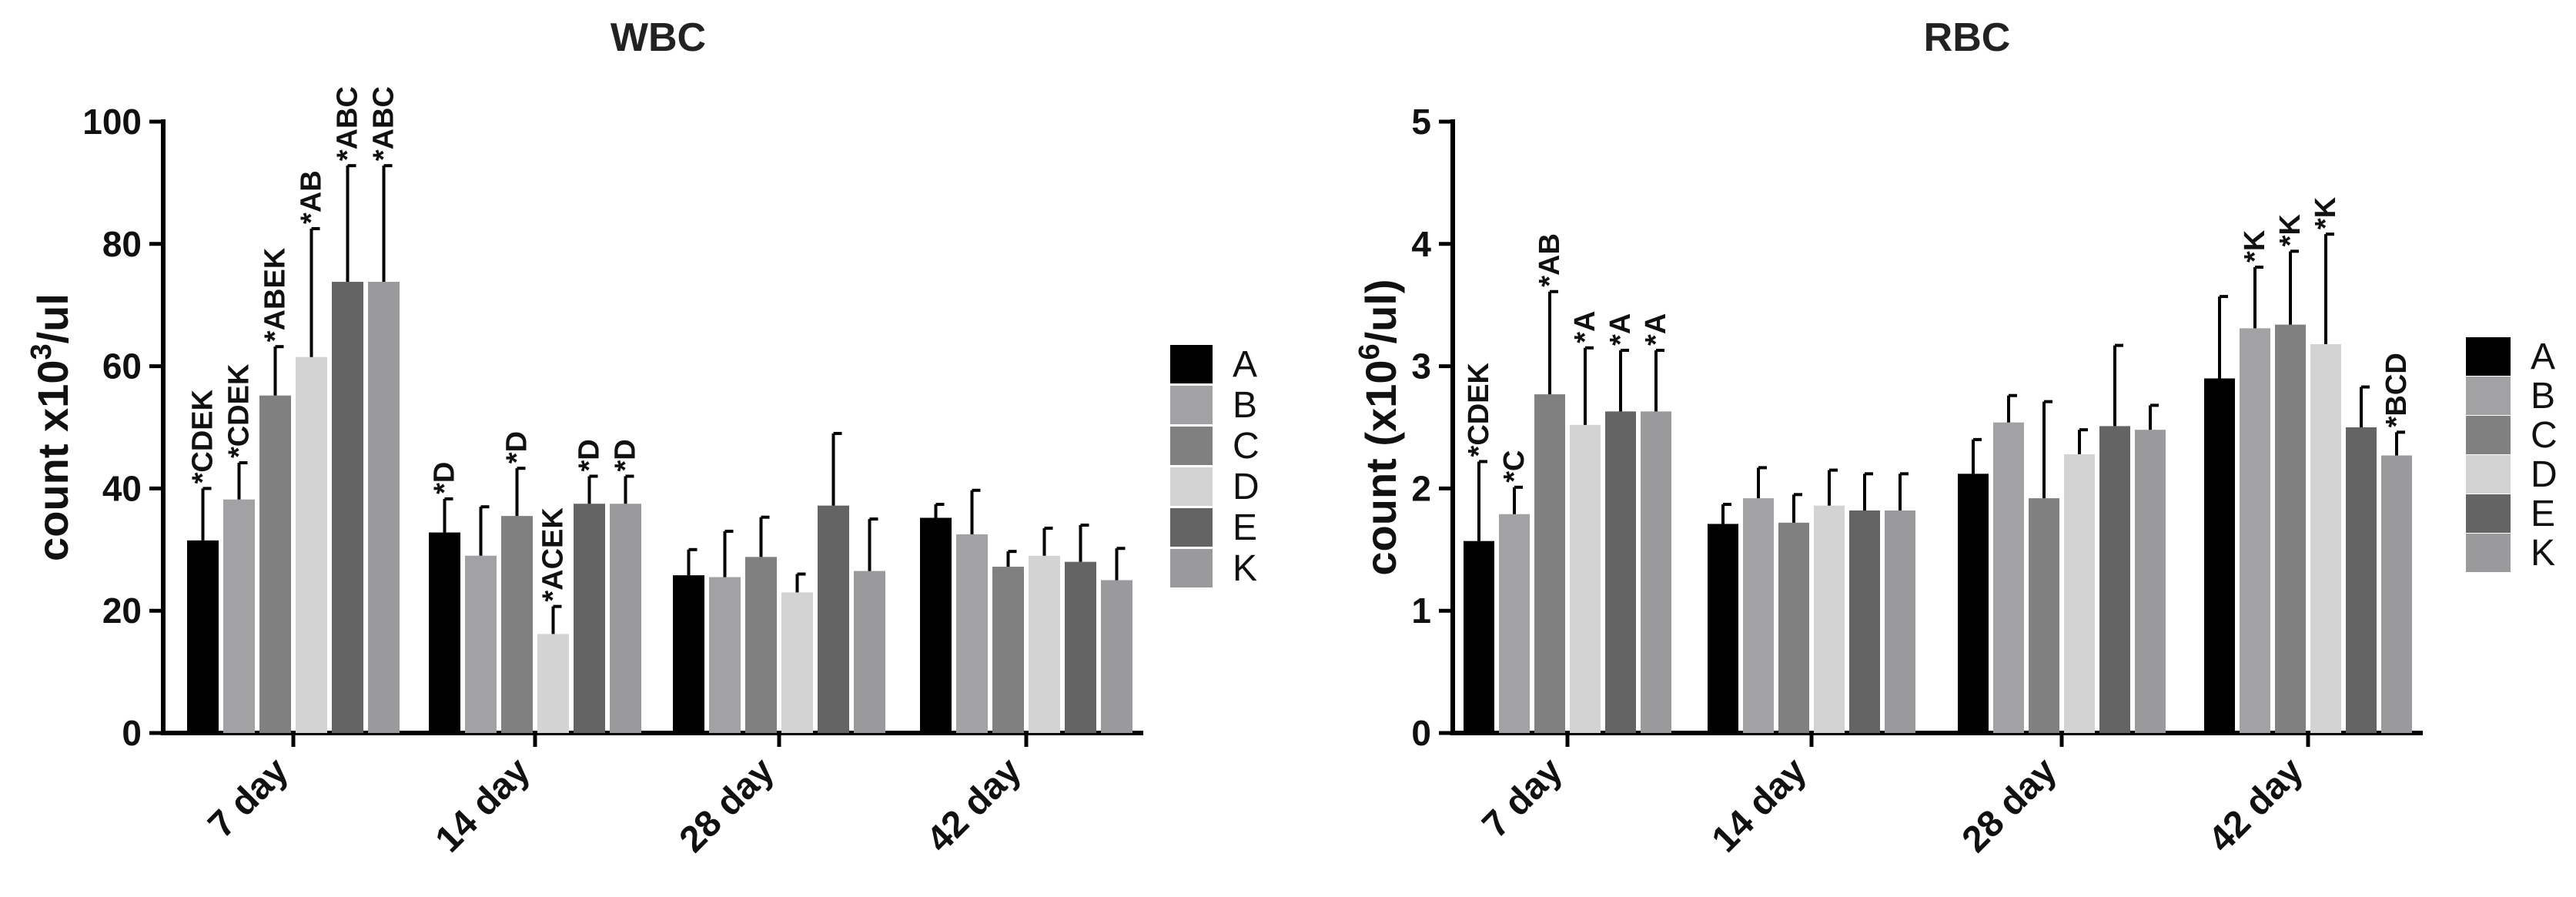  What do you see at coordinates (2397, 390) in the screenshot?
I see `significance-label: *BCD` at bounding box center [2397, 390].